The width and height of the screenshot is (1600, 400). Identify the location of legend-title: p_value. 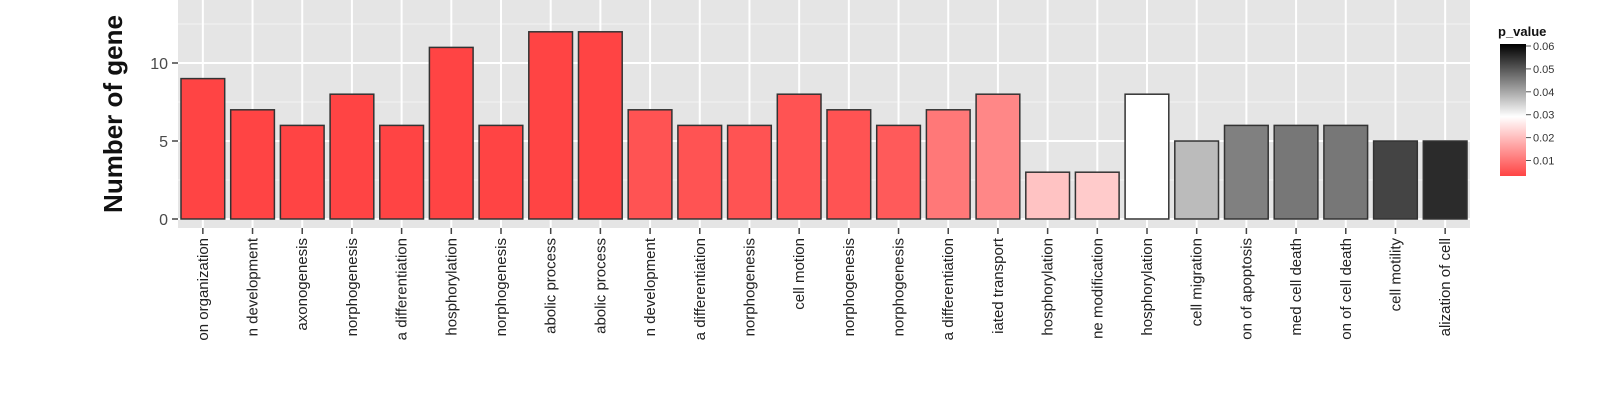
(1522, 31).